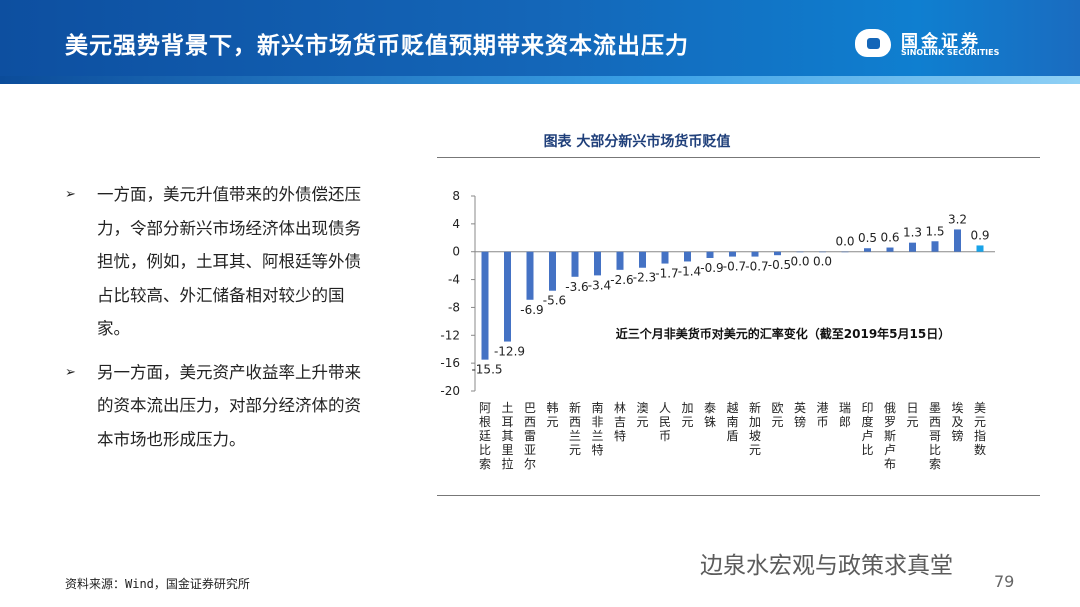 The image size is (1080, 607). What do you see at coordinates (845, 415) in the screenshot?
I see `x-tick-label: 瑞郎` at bounding box center [845, 415].